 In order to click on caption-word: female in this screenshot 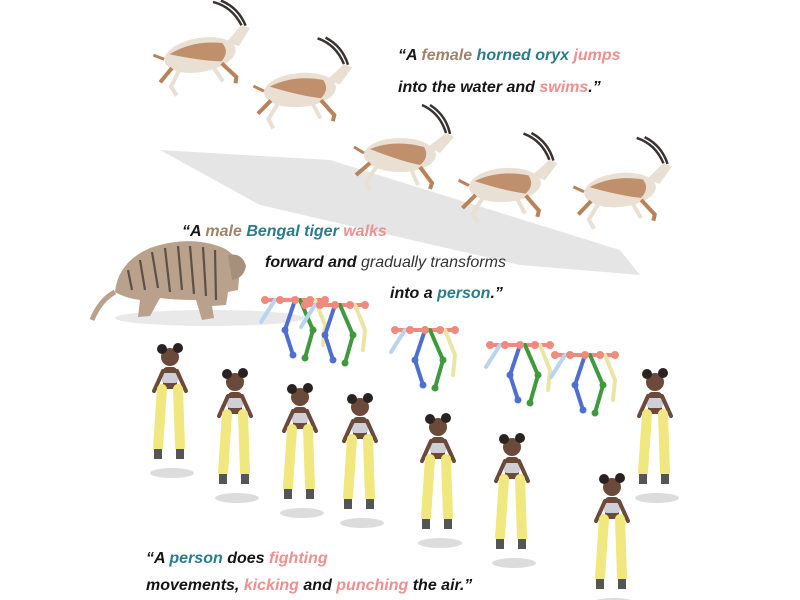, I will do `click(449, 55)`.